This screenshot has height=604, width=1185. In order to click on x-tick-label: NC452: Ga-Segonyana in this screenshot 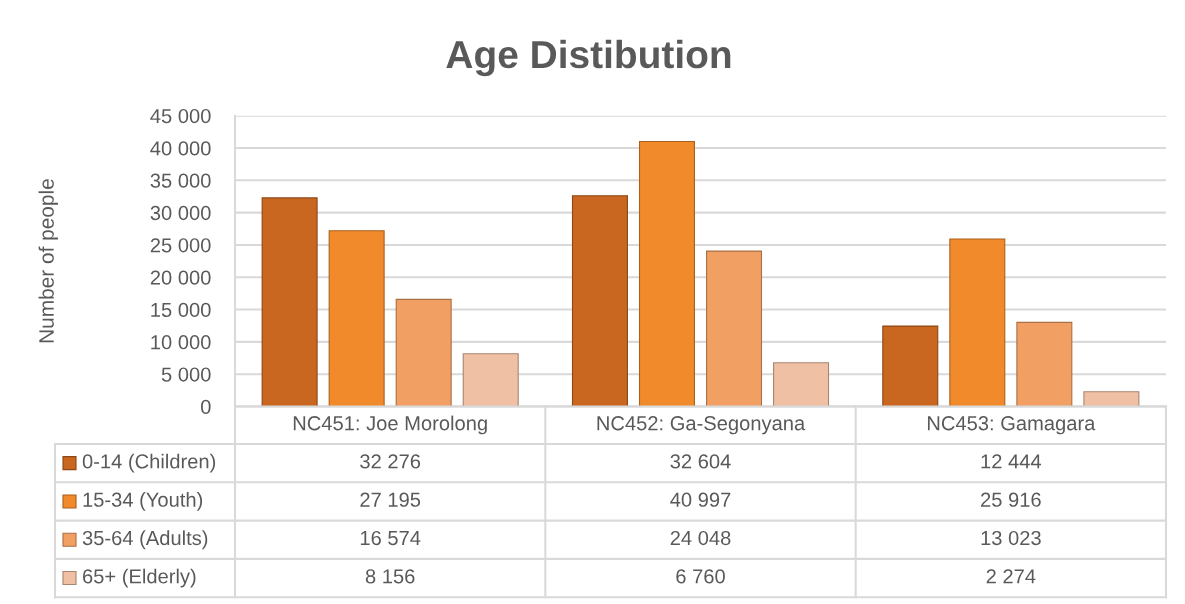, I will do `click(701, 425)`.